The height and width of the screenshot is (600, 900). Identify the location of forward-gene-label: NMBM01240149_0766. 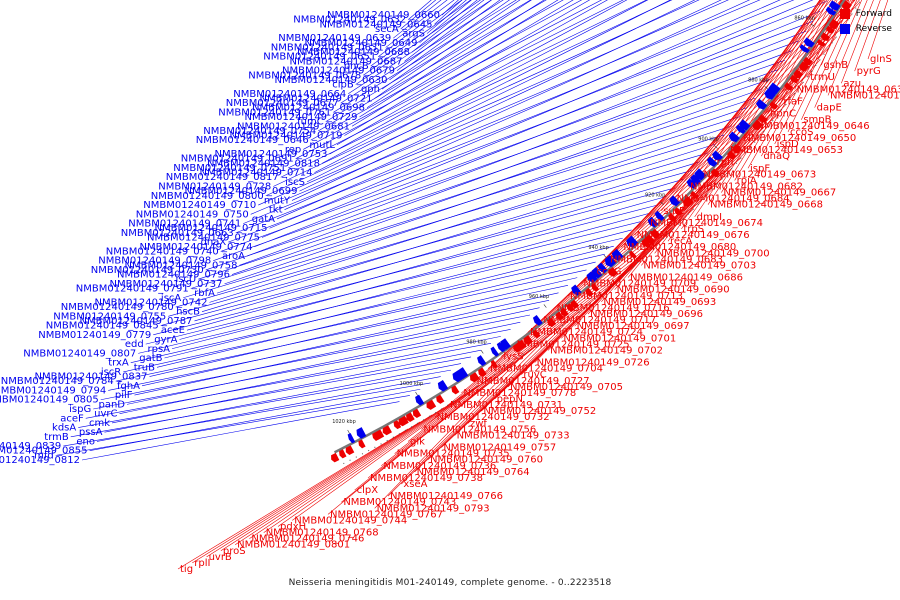
(446, 496).